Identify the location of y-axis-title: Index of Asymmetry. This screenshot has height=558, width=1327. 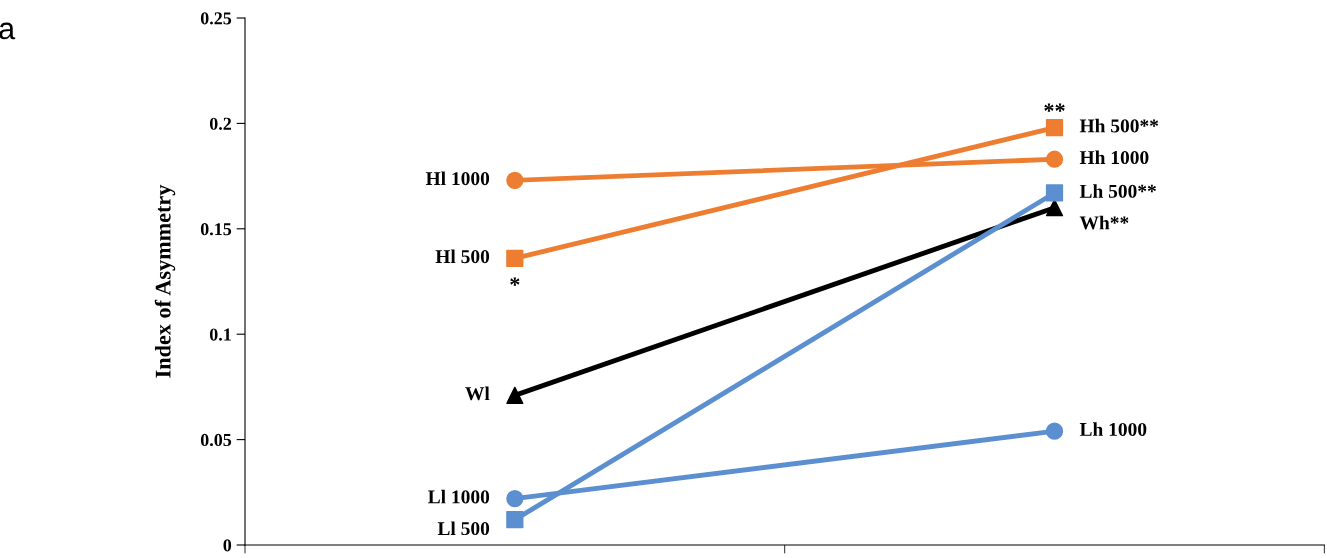
(165, 281).